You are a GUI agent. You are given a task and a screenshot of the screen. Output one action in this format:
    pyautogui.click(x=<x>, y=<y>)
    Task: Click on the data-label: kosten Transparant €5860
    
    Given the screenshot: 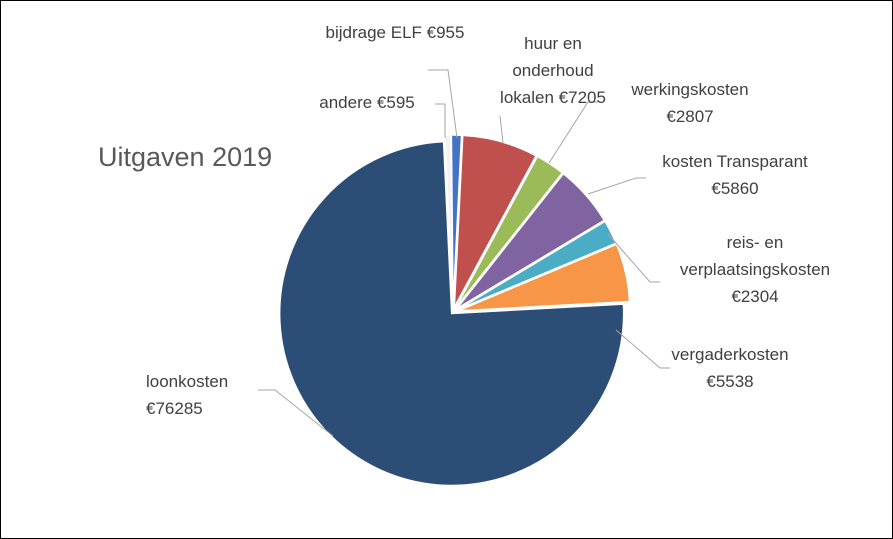 What is the action you would take?
    pyautogui.click(x=735, y=175)
    